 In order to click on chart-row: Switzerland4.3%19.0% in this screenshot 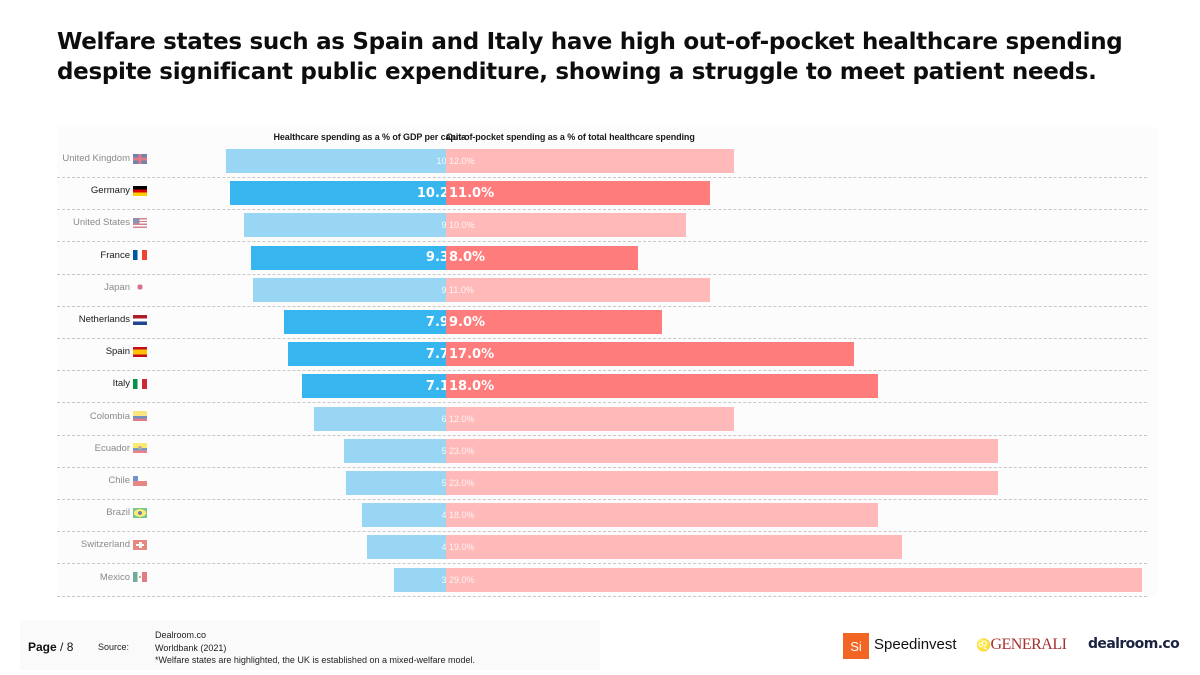, I will do `click(602, 548)`.